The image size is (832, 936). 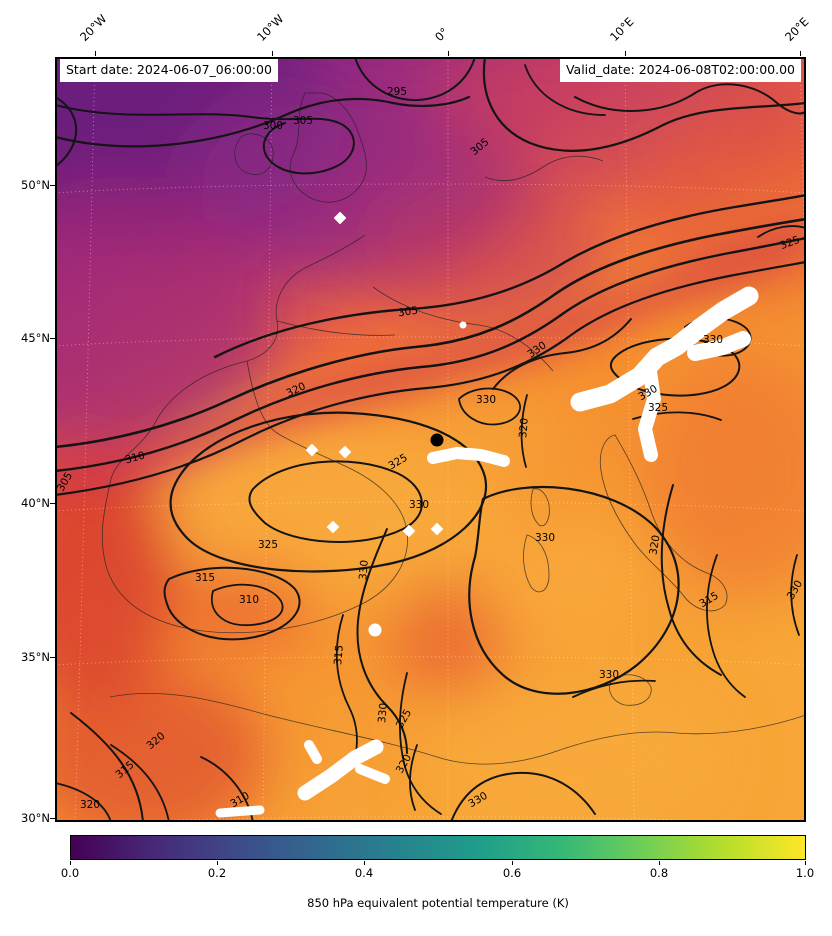 I want to click on colorbar-tick-label: 1.0, so click(x=805, y=873).